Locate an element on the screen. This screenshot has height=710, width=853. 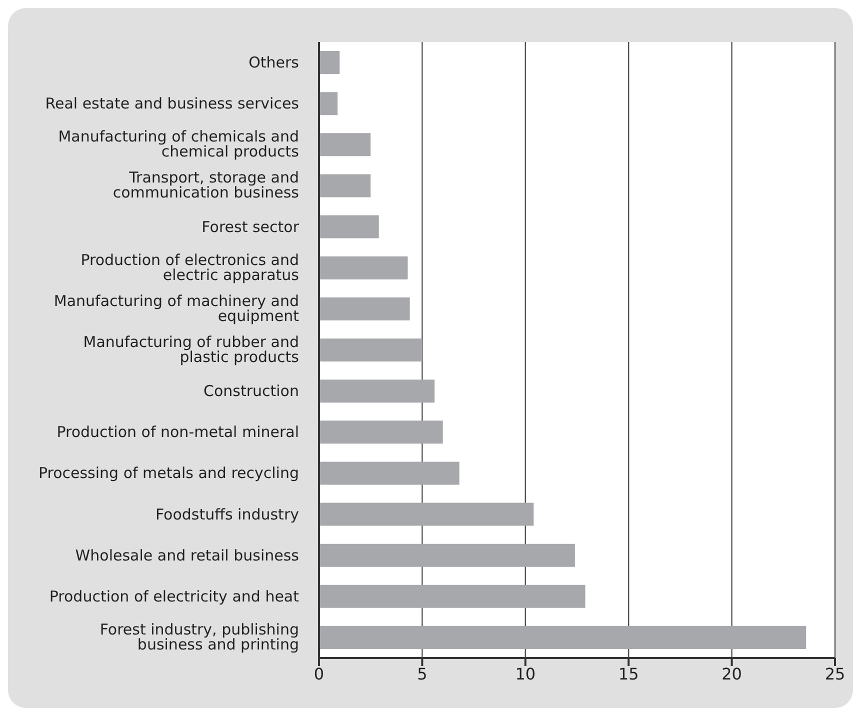
y-tick-label: Transport, storage and communication business is located at coordinates (206, 185).